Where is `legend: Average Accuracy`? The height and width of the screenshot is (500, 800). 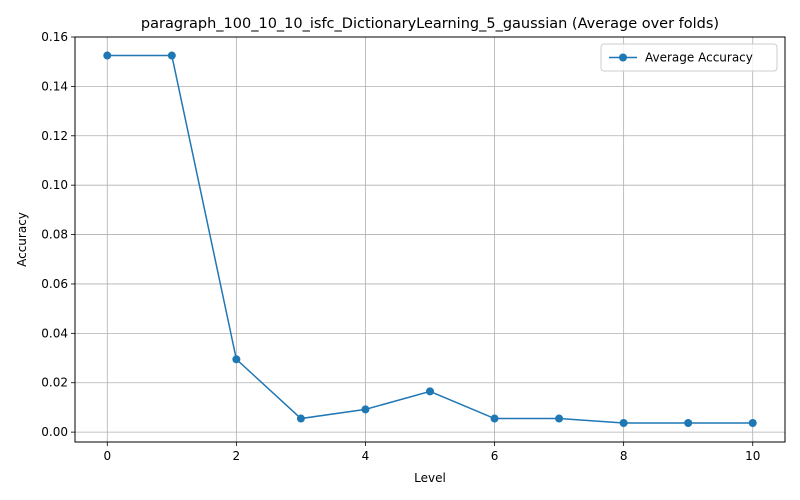
legend: Average Accuracy is located at coordinates (689, 57).